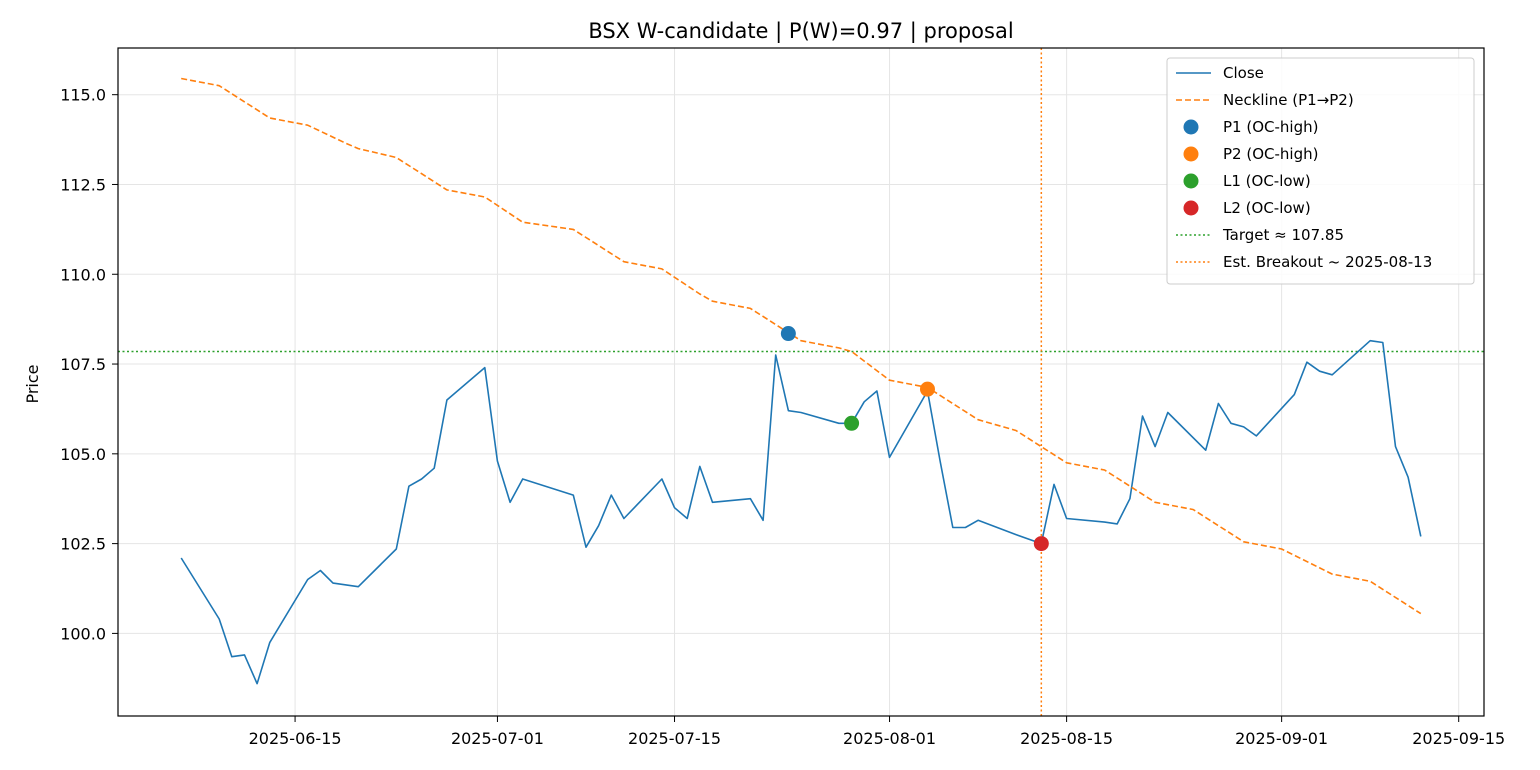 Image resolution: width=1540 pixels, height=770 pixels. What do you see at coordinates (1458, 738) in the screenshot?
I see `x-tick-label: 2025-09-15` at bounding box center [1458, 738].